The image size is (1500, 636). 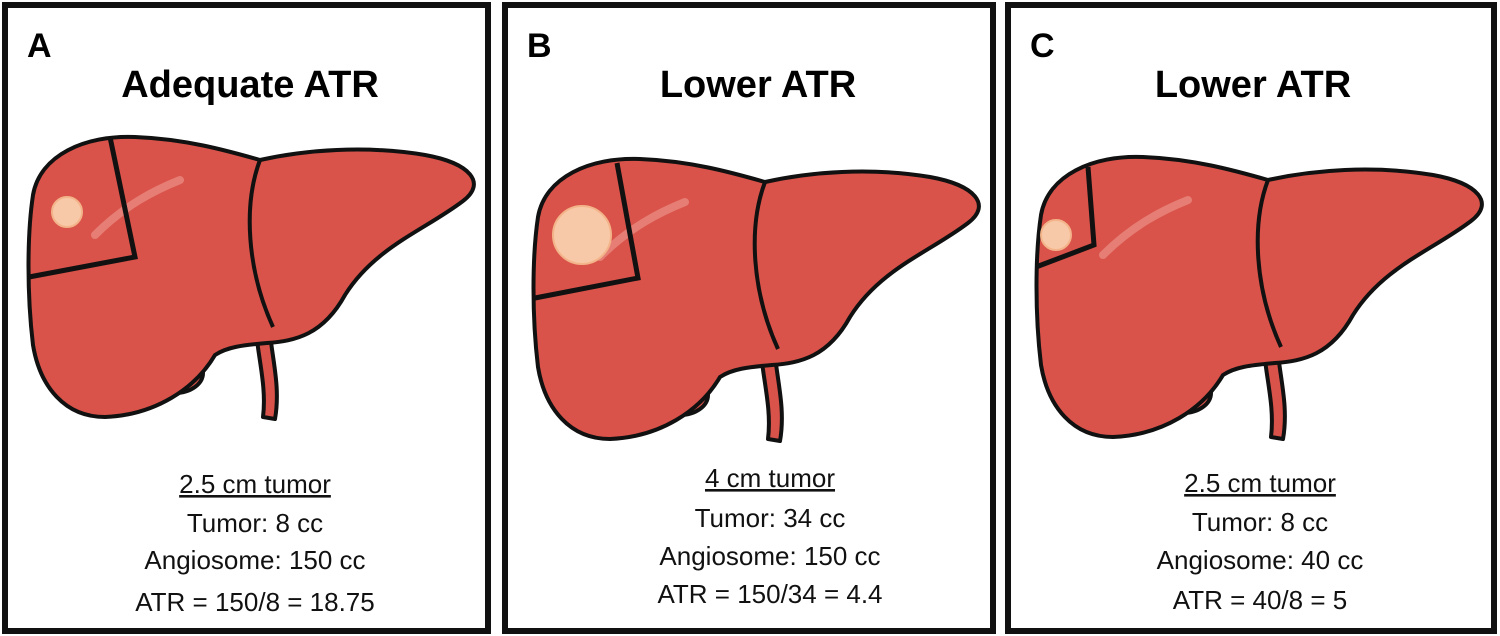 I want to click on tumor-size: 4 cm tumor, so click(x=770, y=478).